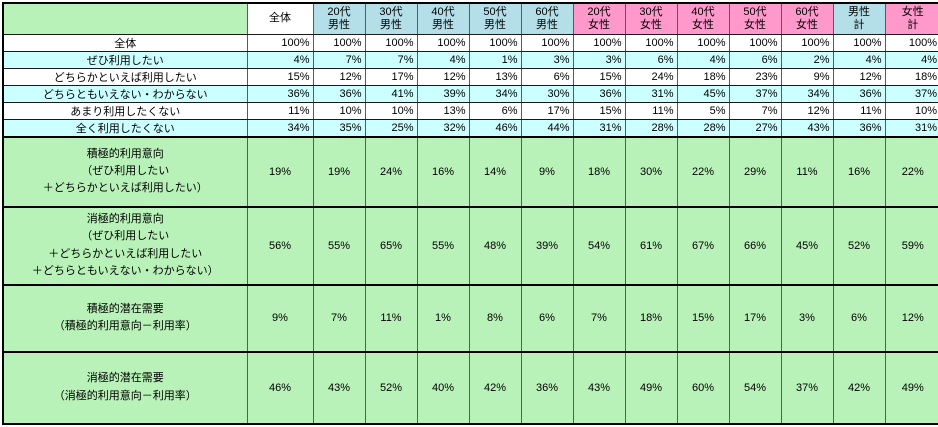 Image resolution: width=938 pixels, height=427 pixels. What do you see at coordinates (755, 171) in the screenshot?
I see `data-cell: 29%` at bounding box center [755, 171].